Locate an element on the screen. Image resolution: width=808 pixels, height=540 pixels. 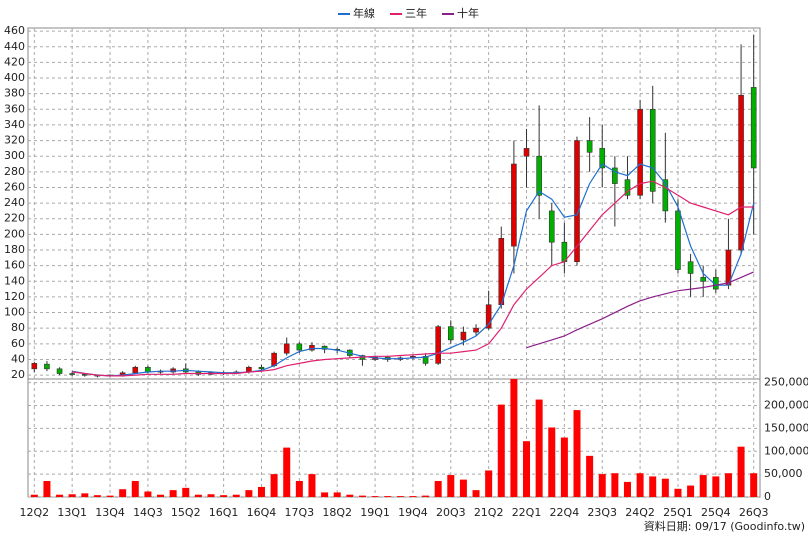
legend-label: 年線 is located at coordinates (364, 13).